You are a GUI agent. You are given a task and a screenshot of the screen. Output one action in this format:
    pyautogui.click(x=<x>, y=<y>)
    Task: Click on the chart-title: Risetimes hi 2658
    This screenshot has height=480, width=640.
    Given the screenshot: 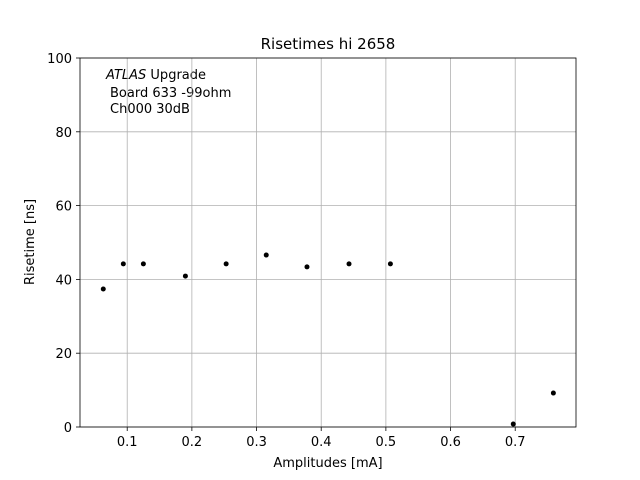 What is the action you would take?
    pyautogui.click(x=328, y=44)
    